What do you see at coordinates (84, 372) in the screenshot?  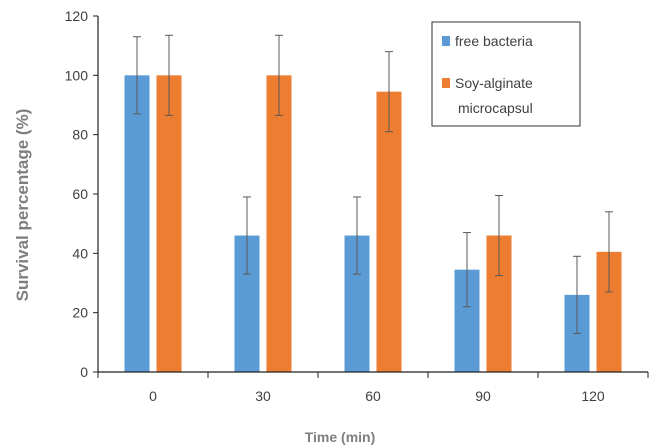 I see `y-tick-label: 0` at bounding box center [84, 372].